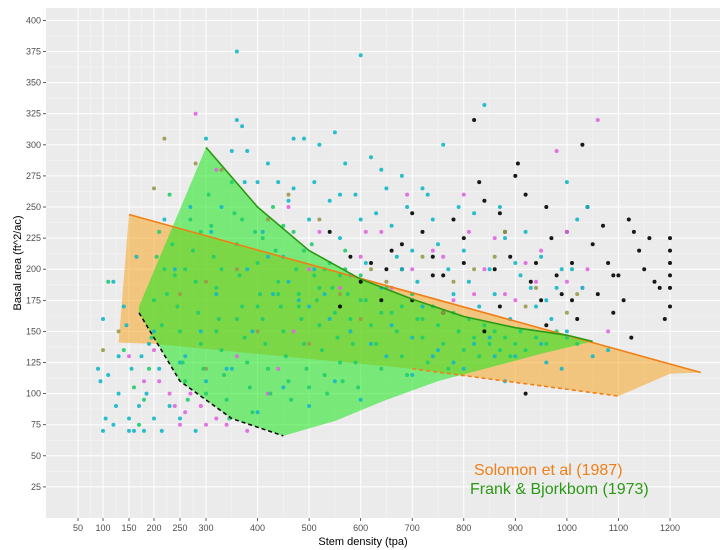 Image resolution: width=727 pixels, height=550 pixels. Describe the element at coordinates (205, 528) in the screenshot. I see `x-tick-label: 300` at that location.